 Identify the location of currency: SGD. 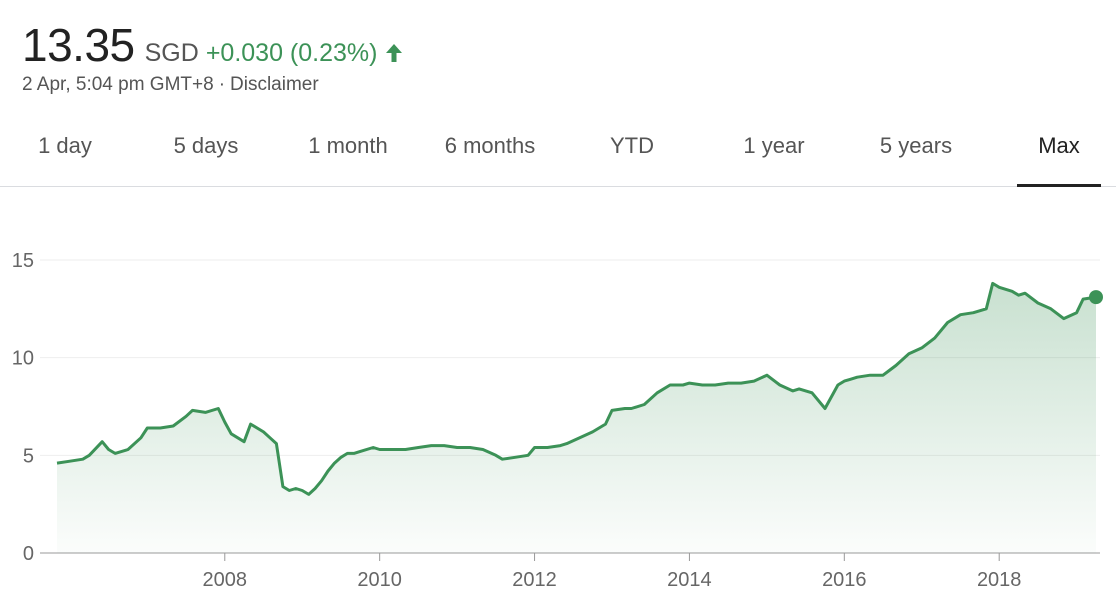
(171, 53).